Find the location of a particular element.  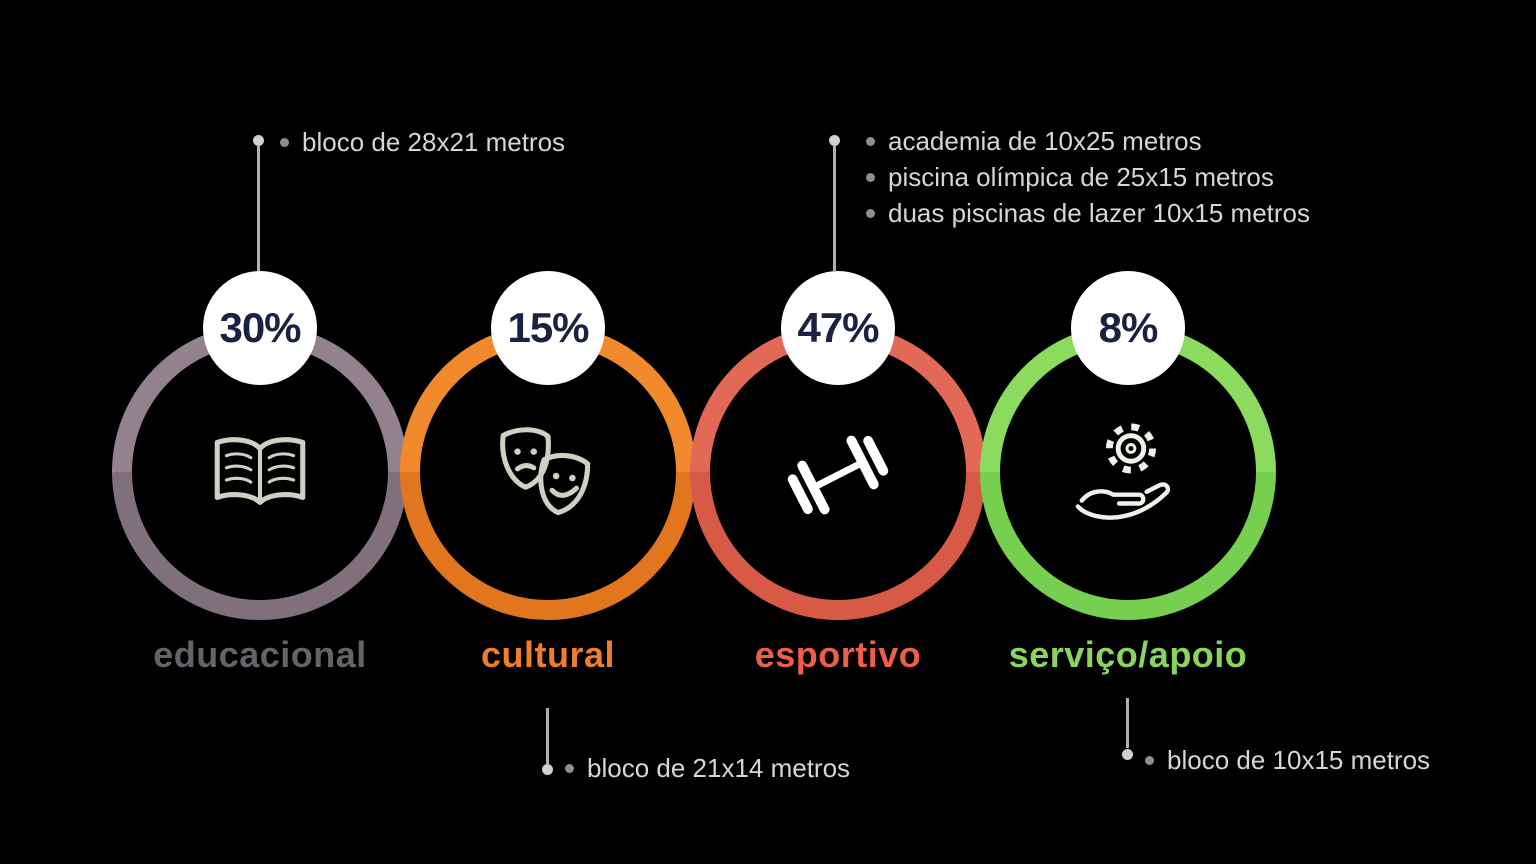

category-label: cultural is located at coordinates (548, 654).